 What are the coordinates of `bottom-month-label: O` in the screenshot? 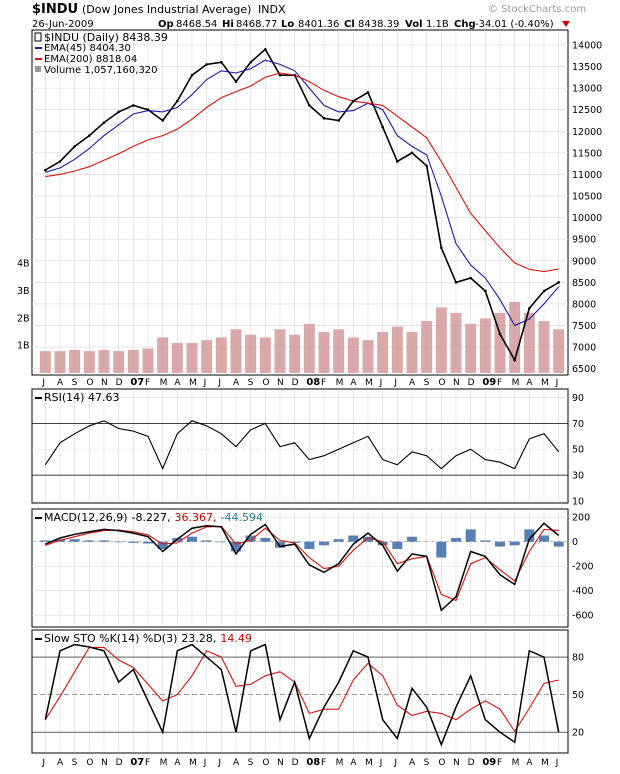 It's located at (265, 763).